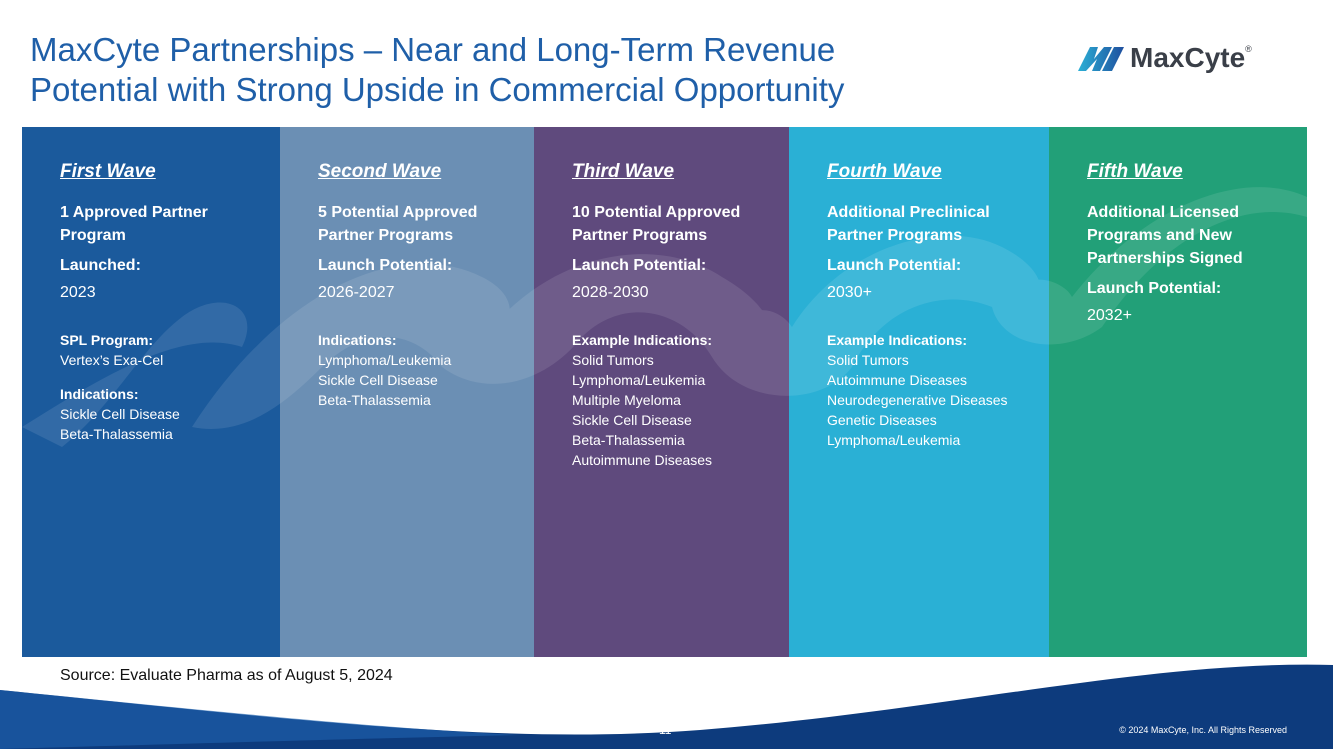 The image size is (1333, 749). Describe the element at coordinates (1188, 57) in the screenshot. I see `logo-text: MaxCyte` at that location.